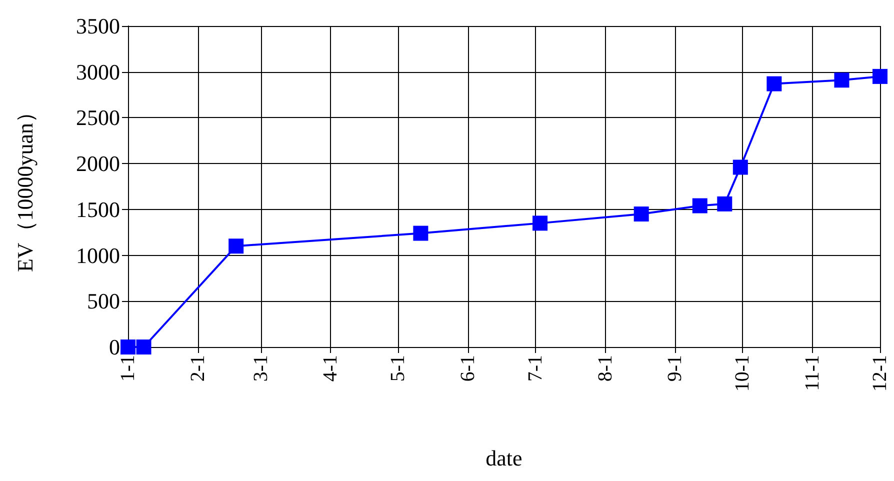 Image resolution: width=894 pixels, height=481 pixels. What do you see at coordinates (98, 163) in the screenshot?
I see `y-tick-label: 2000` at bounding box center [98, 163].